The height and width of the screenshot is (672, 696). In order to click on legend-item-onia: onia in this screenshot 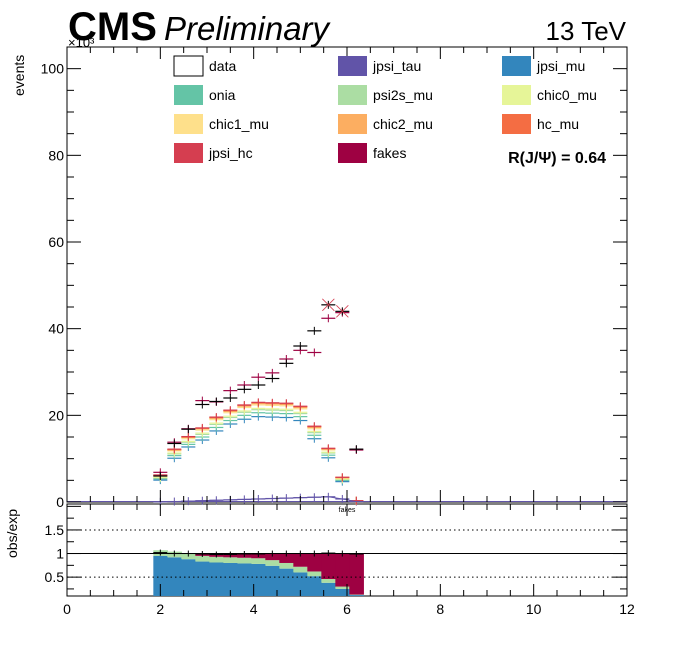, I will do `click(205, 95)`.